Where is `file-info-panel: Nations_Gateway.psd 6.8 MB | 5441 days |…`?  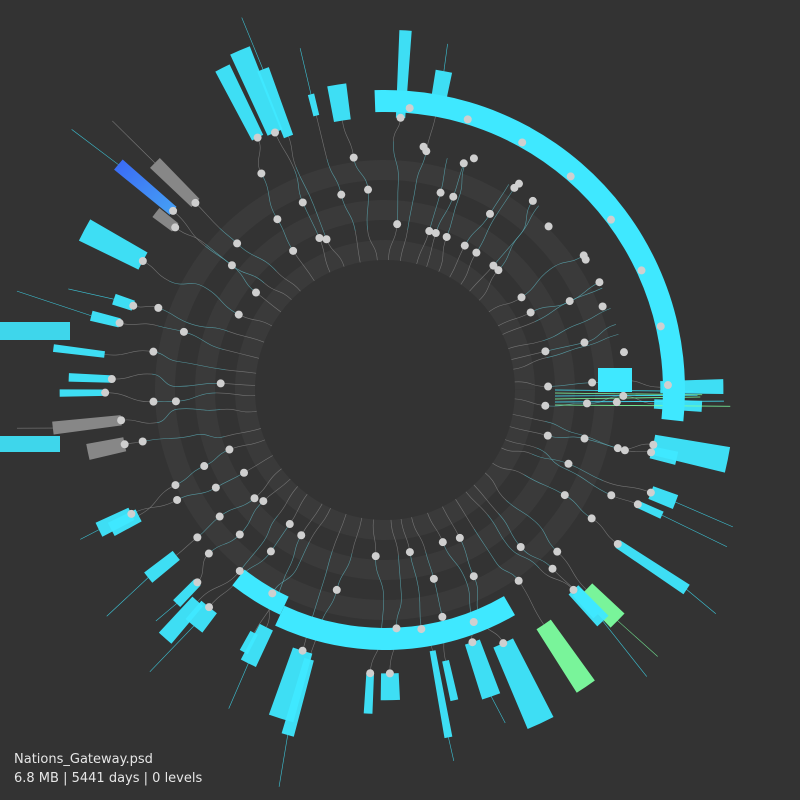 file-info-panel: Nations_Gateway.psd 6.8 MB | 5441 days |… is located at coordinates (108, 769).